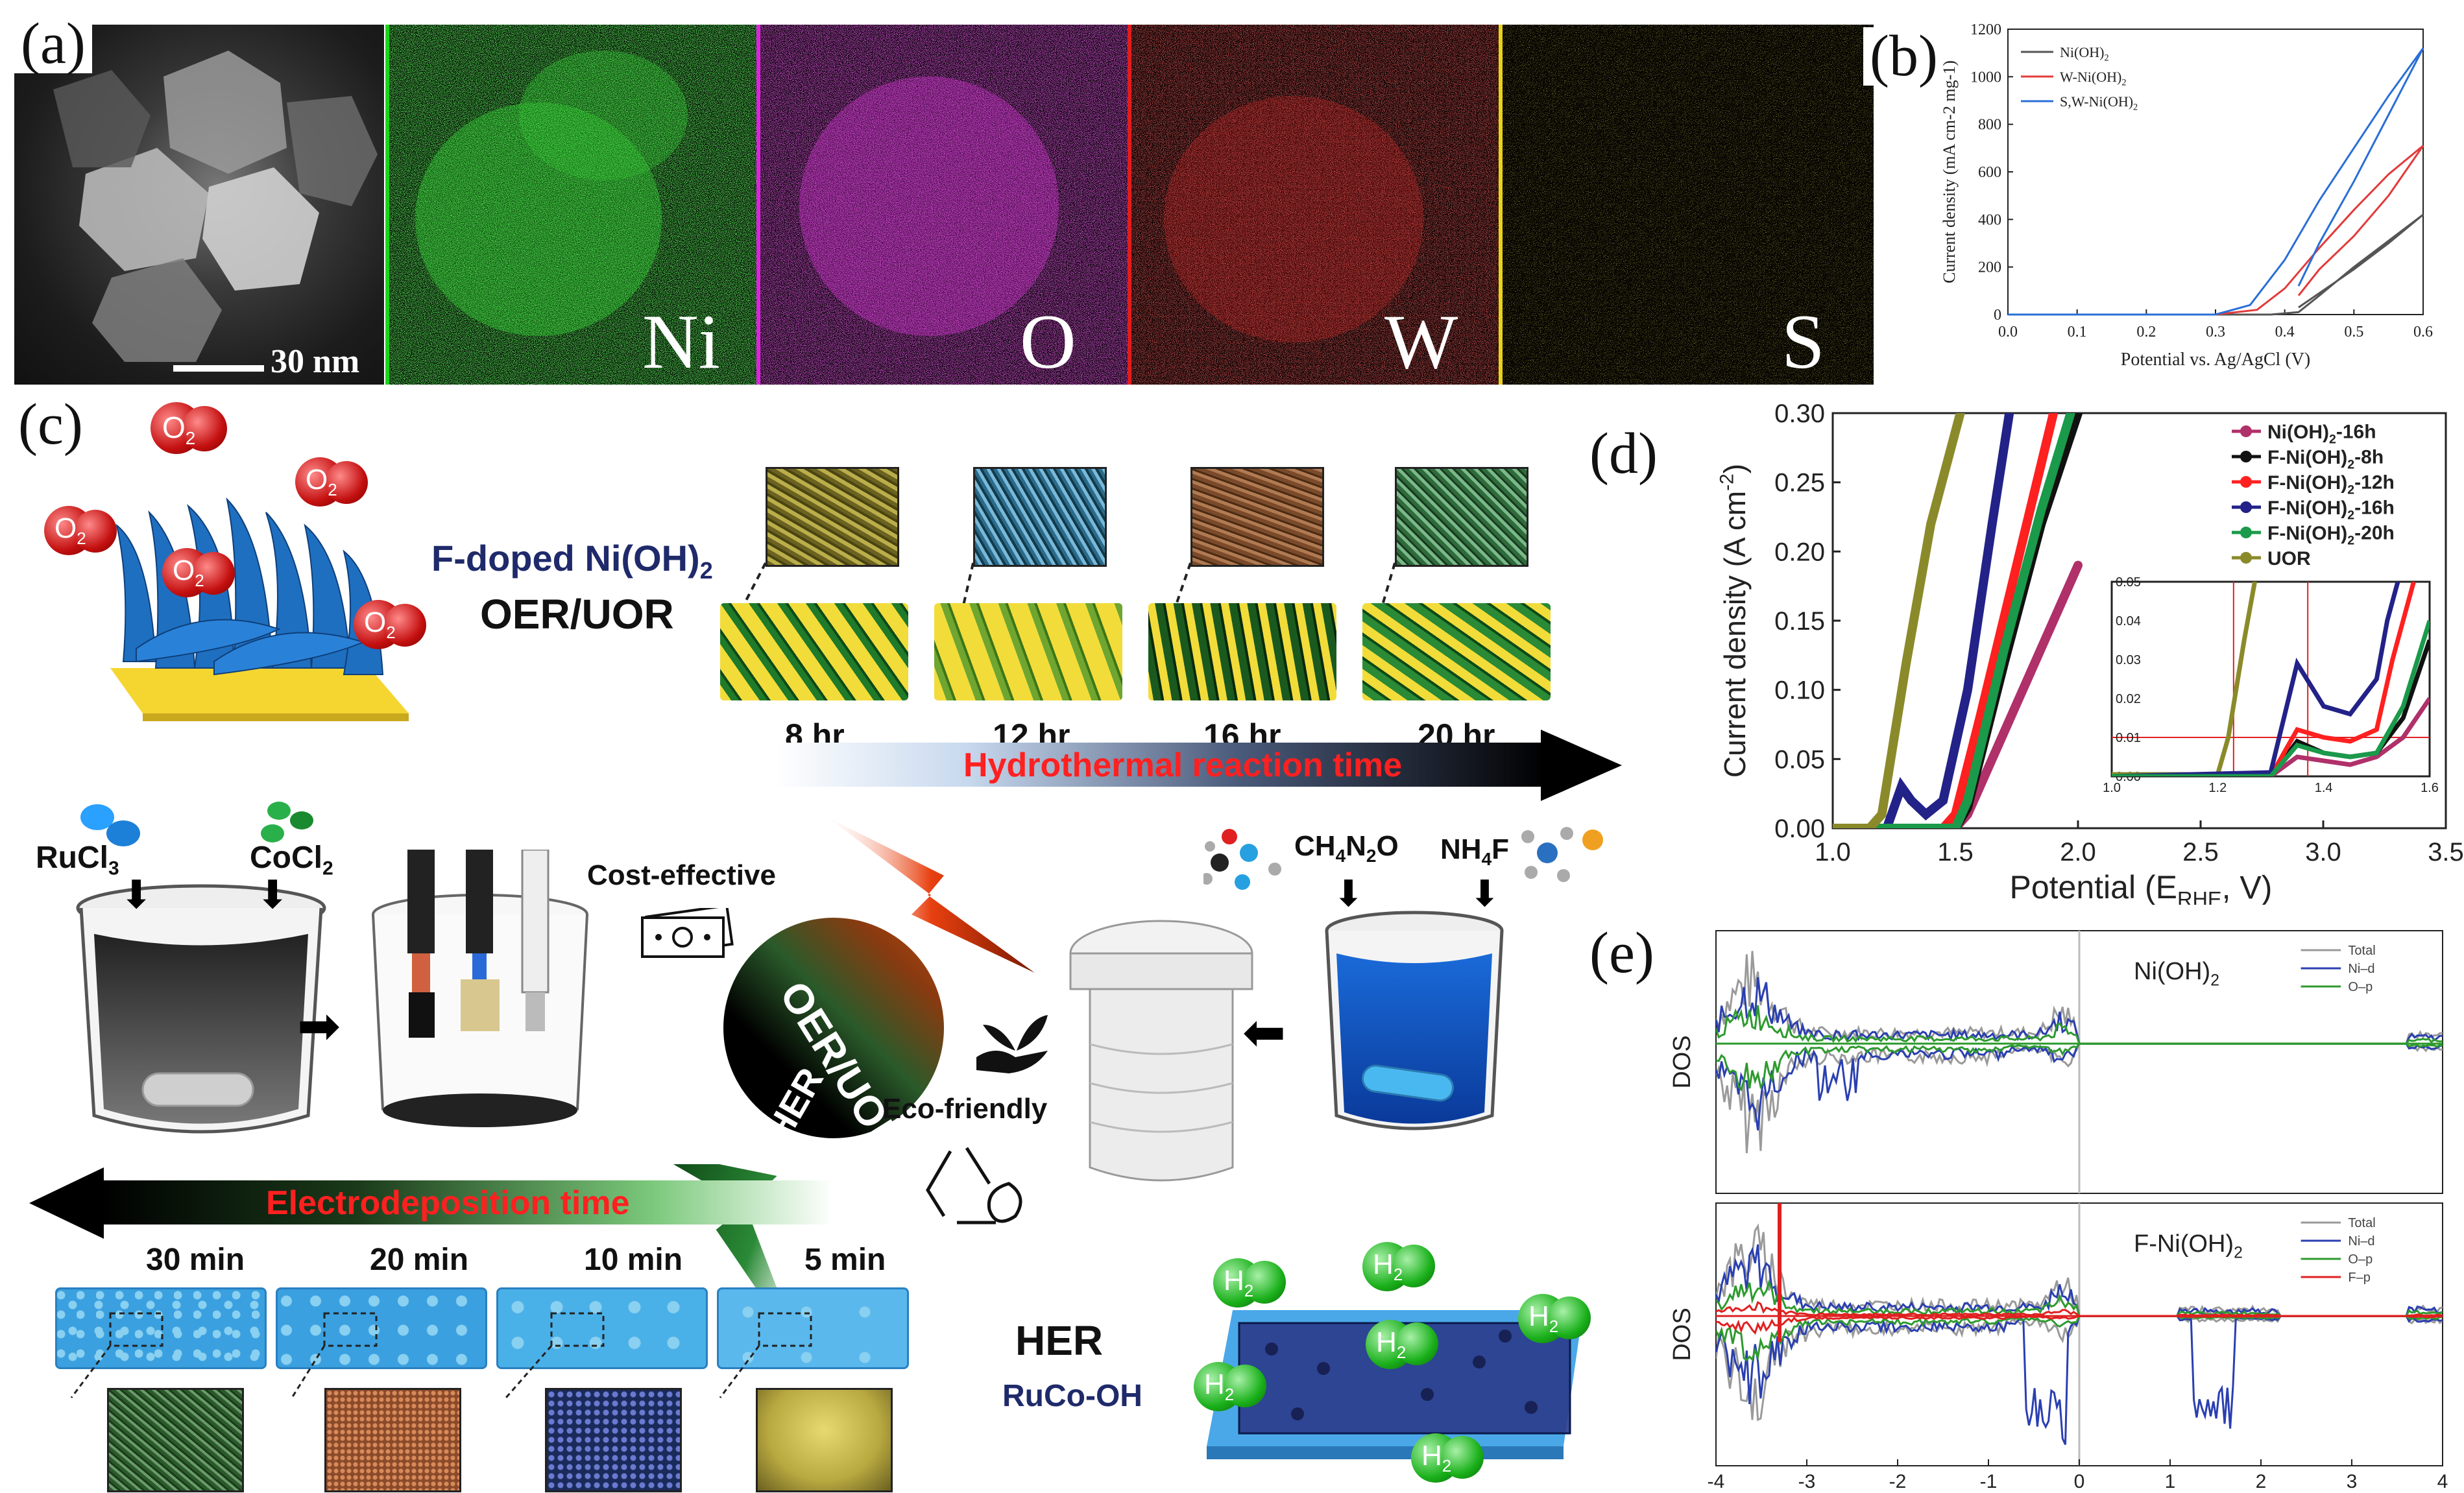  I want to click on o2-molecule-5: O2, so click(396, 626).